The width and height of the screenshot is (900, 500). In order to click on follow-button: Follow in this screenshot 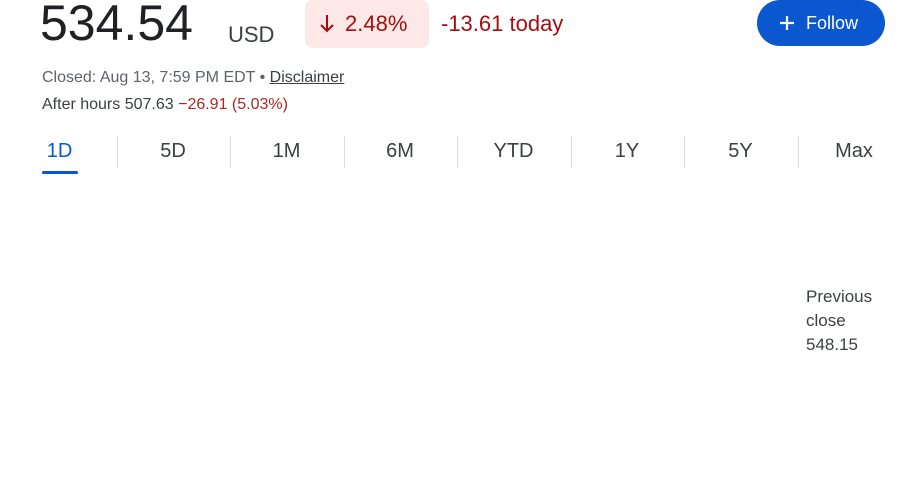, I will do `click(821, 23)`.